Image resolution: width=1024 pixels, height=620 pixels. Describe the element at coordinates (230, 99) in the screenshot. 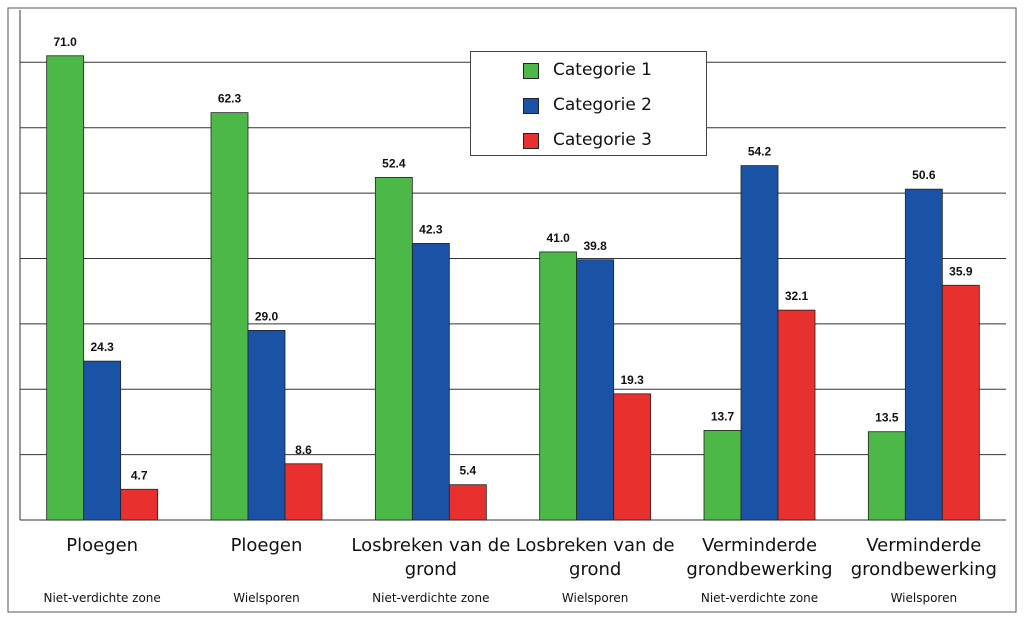

I see `value-label: 62.3` at that location.